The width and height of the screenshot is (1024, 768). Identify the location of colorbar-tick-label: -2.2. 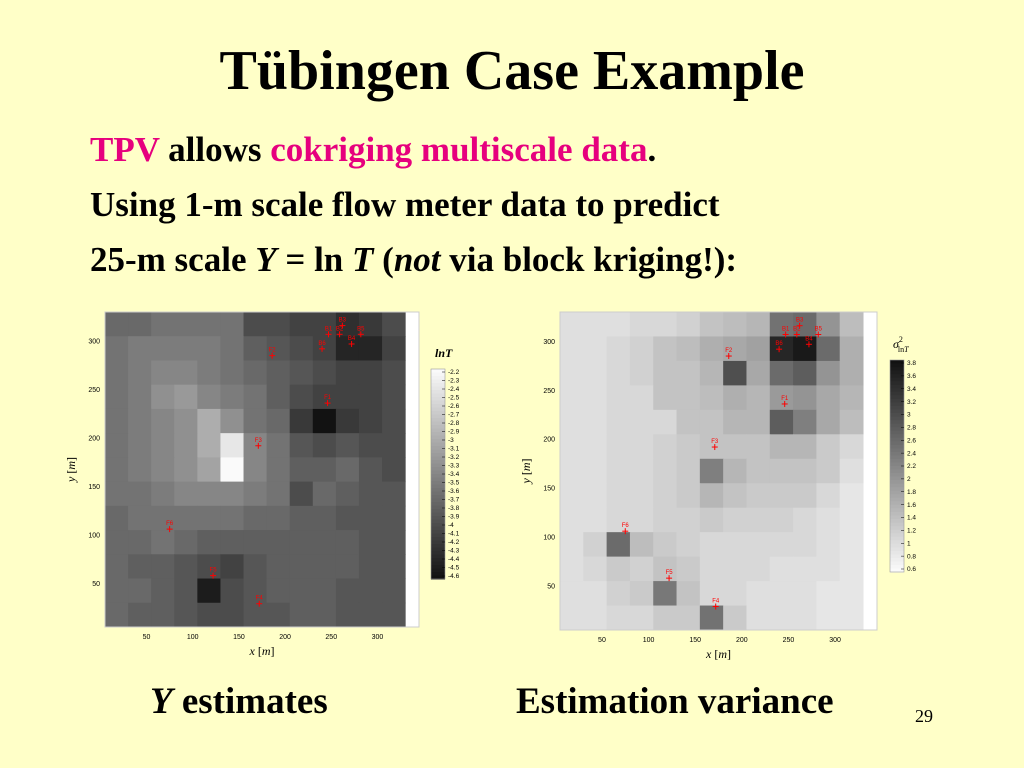
(454, 372).